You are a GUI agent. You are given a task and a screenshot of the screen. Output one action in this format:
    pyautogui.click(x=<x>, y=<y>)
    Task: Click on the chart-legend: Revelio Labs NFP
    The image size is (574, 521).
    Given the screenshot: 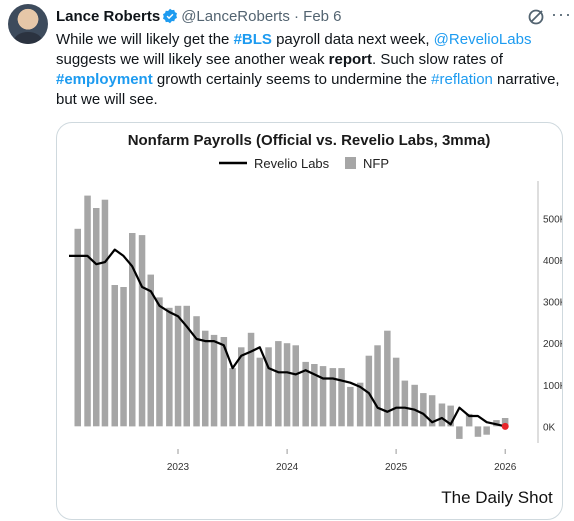 What is the action you would take?
    pyautogui.click(x=304, y=163)
    